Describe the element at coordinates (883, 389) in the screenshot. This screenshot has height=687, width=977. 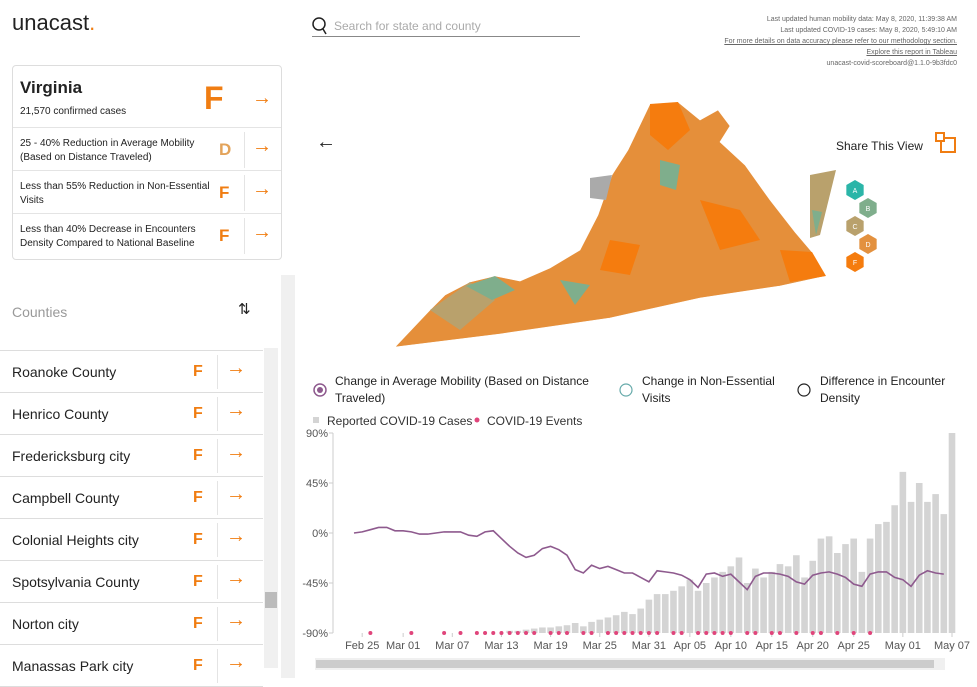
I see `metric-option: Difference in Encounter Density` at that location.